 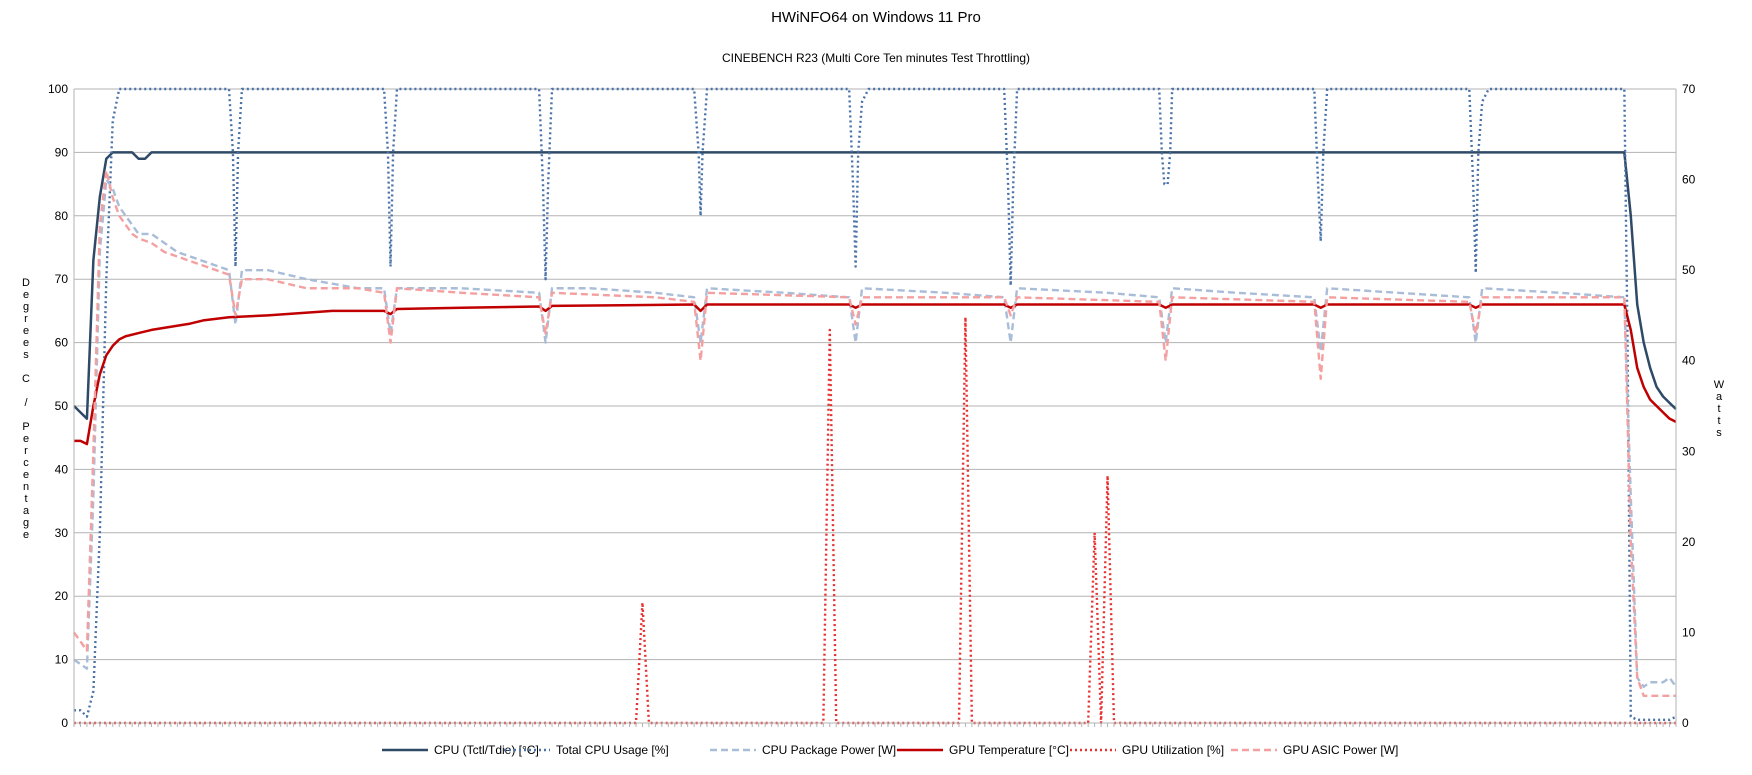 I want to click on y-tick-label: 50, so click(x=62, y=406).